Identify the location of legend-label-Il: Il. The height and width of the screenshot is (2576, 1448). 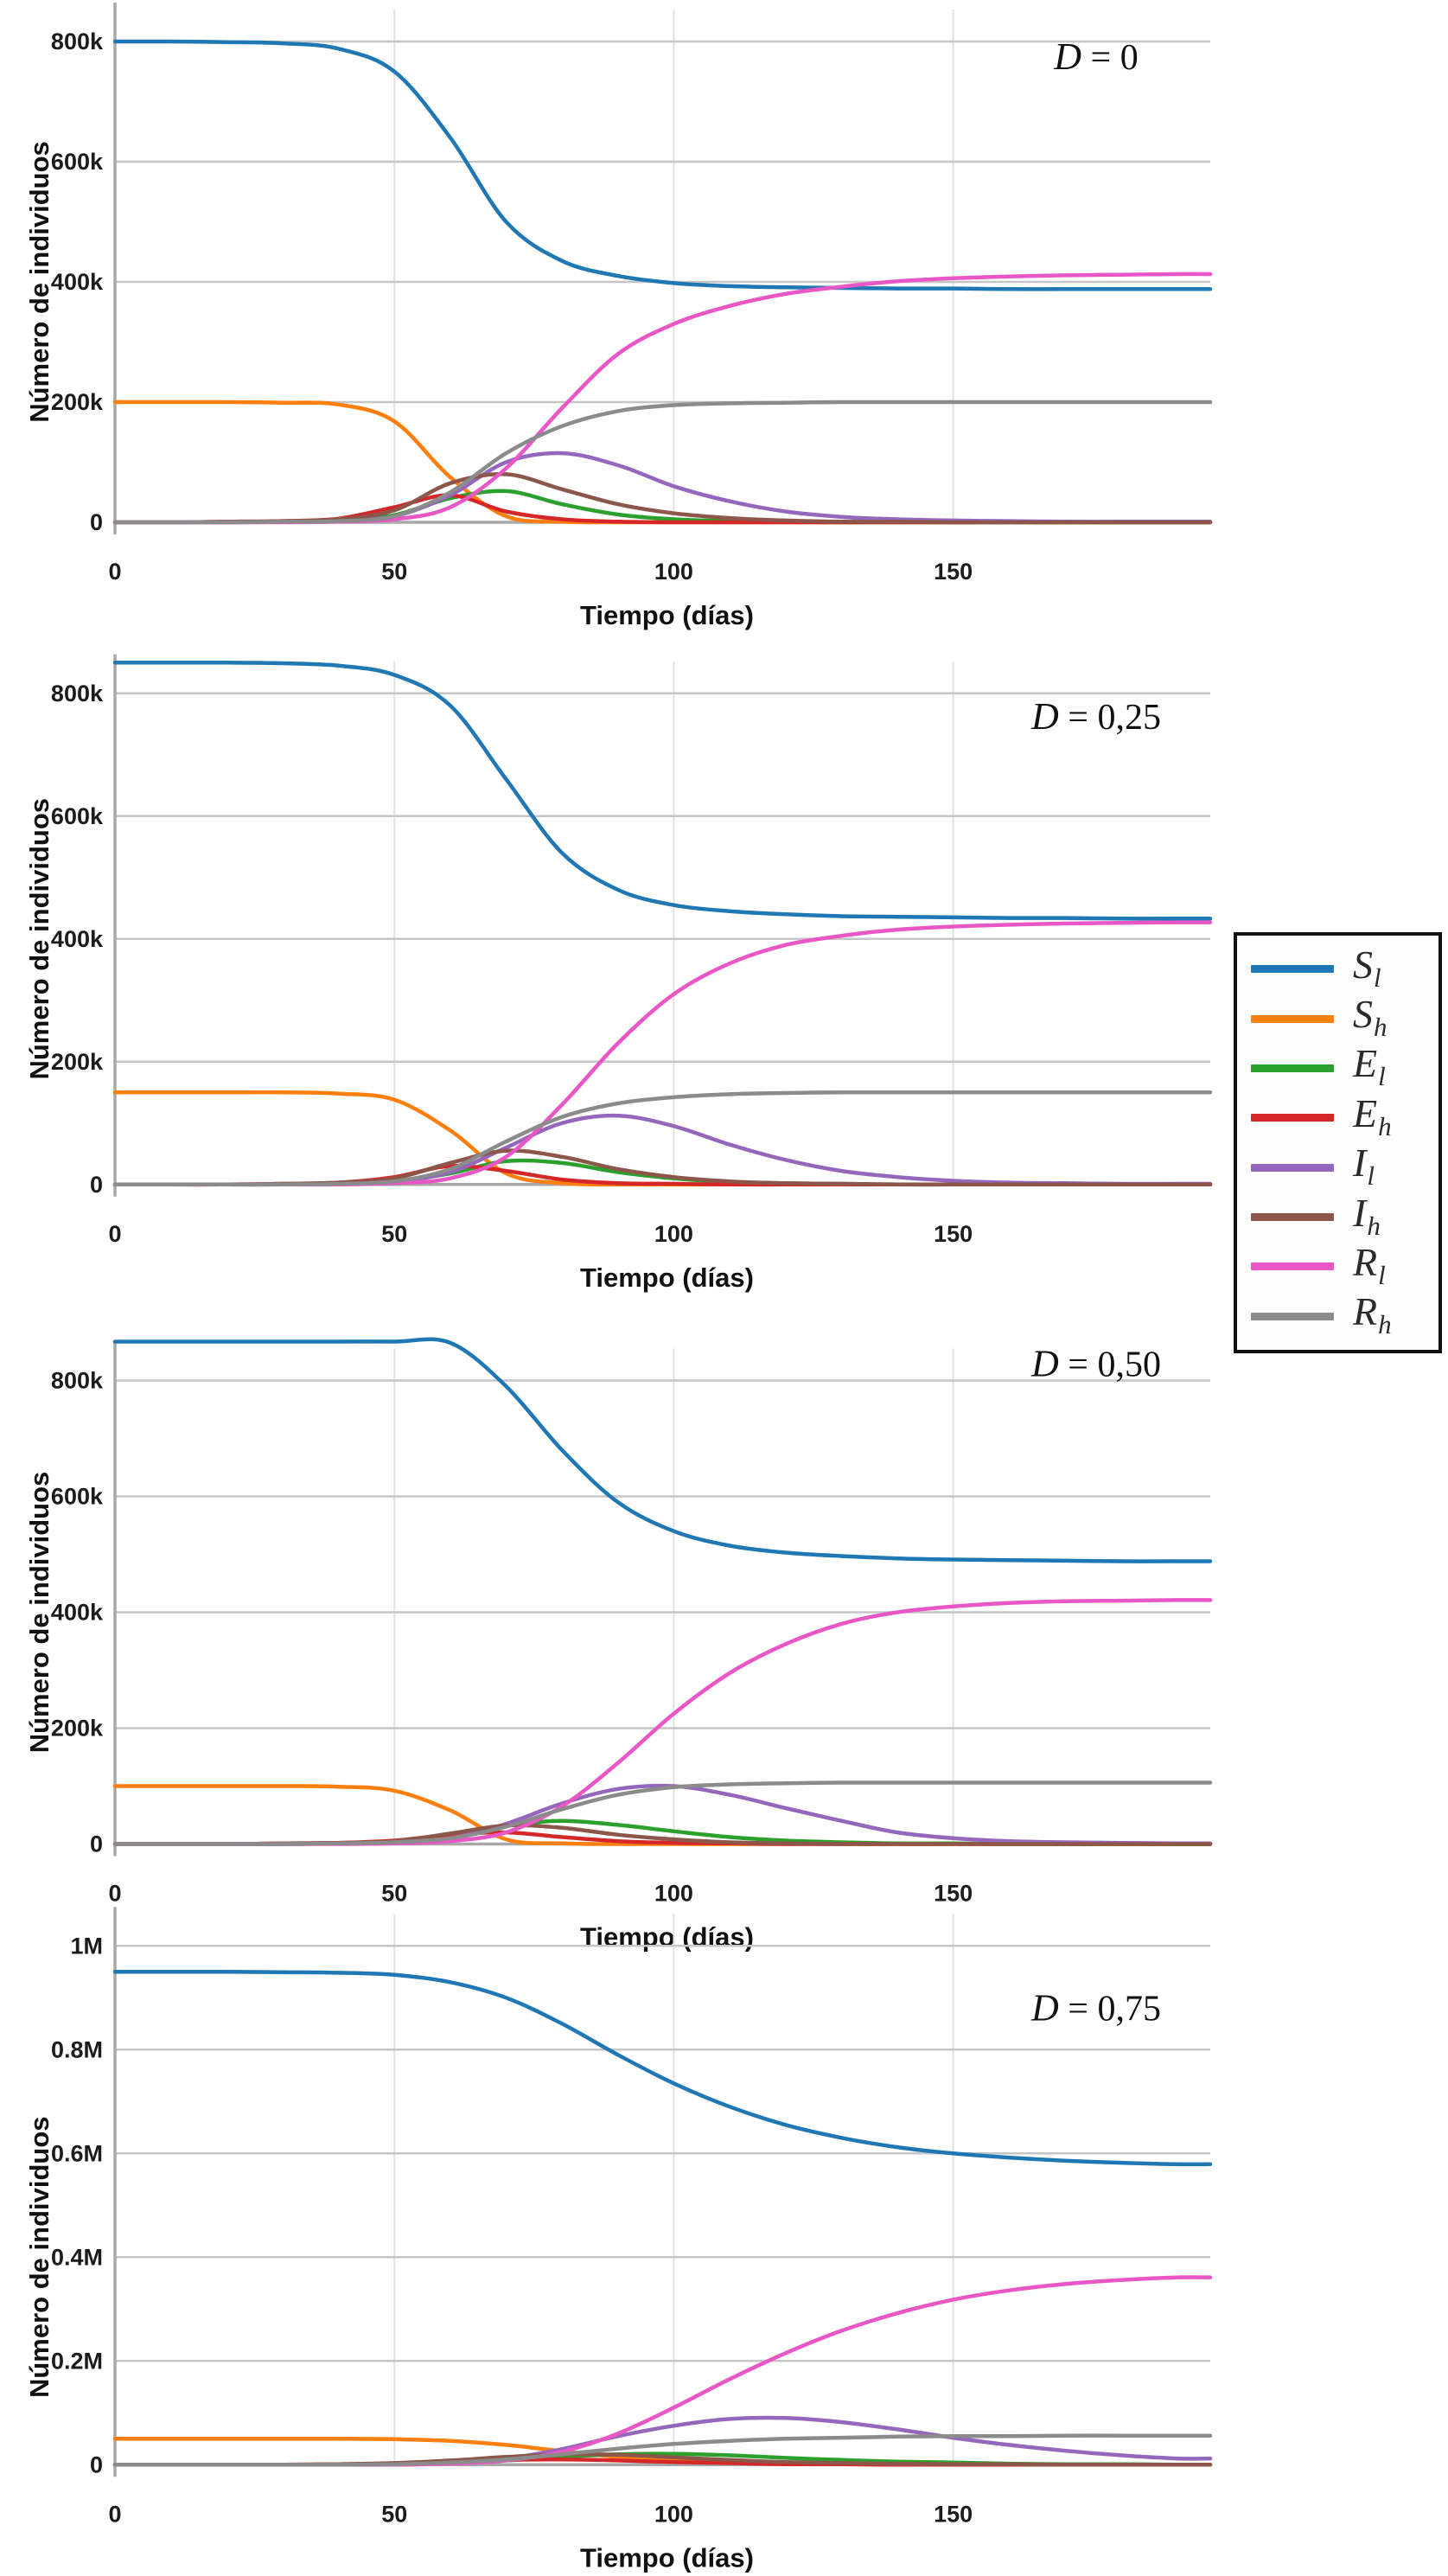
(1364, 1166).